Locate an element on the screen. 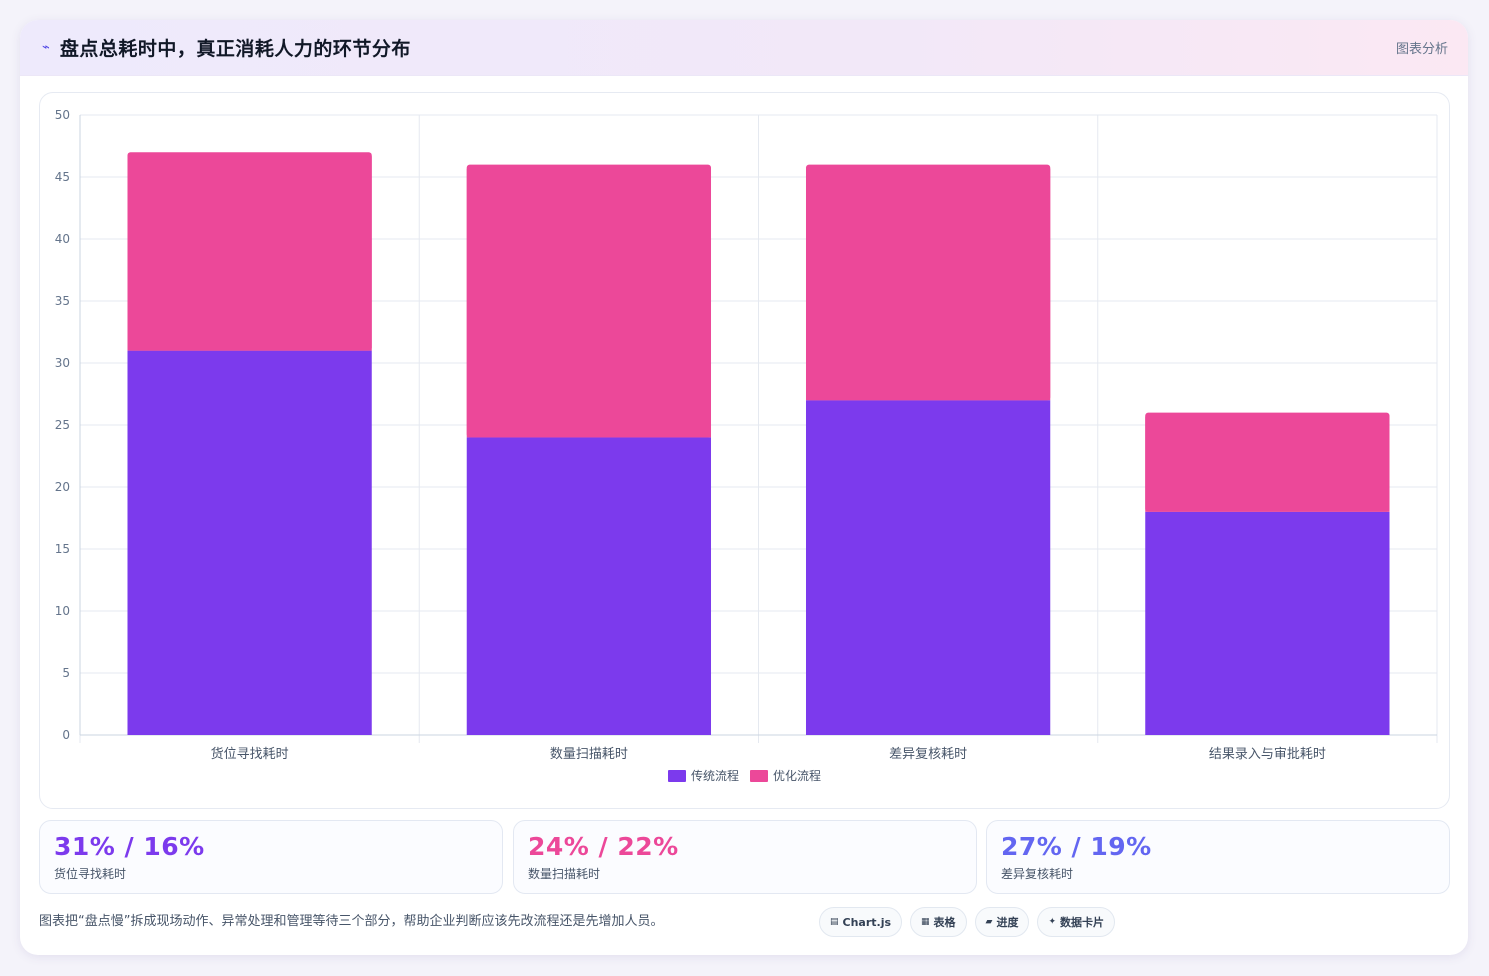  chip-table: ▦ 表格 is located at coordinates (938, 922).